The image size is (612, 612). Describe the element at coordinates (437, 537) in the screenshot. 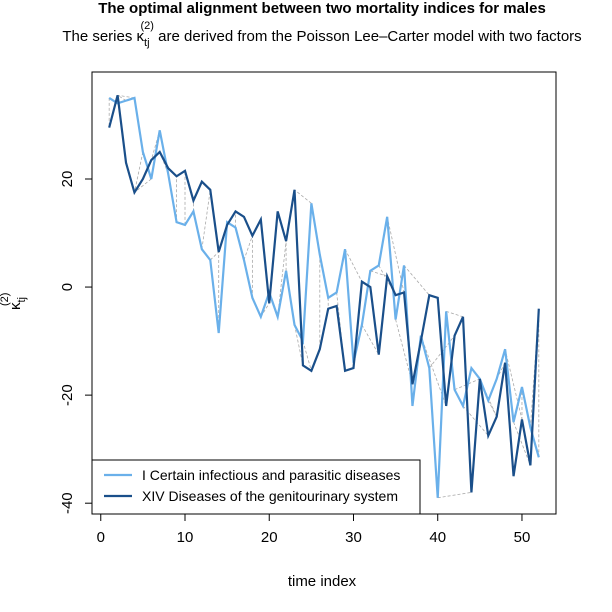

I see `x-tick-label: 40` at that location.